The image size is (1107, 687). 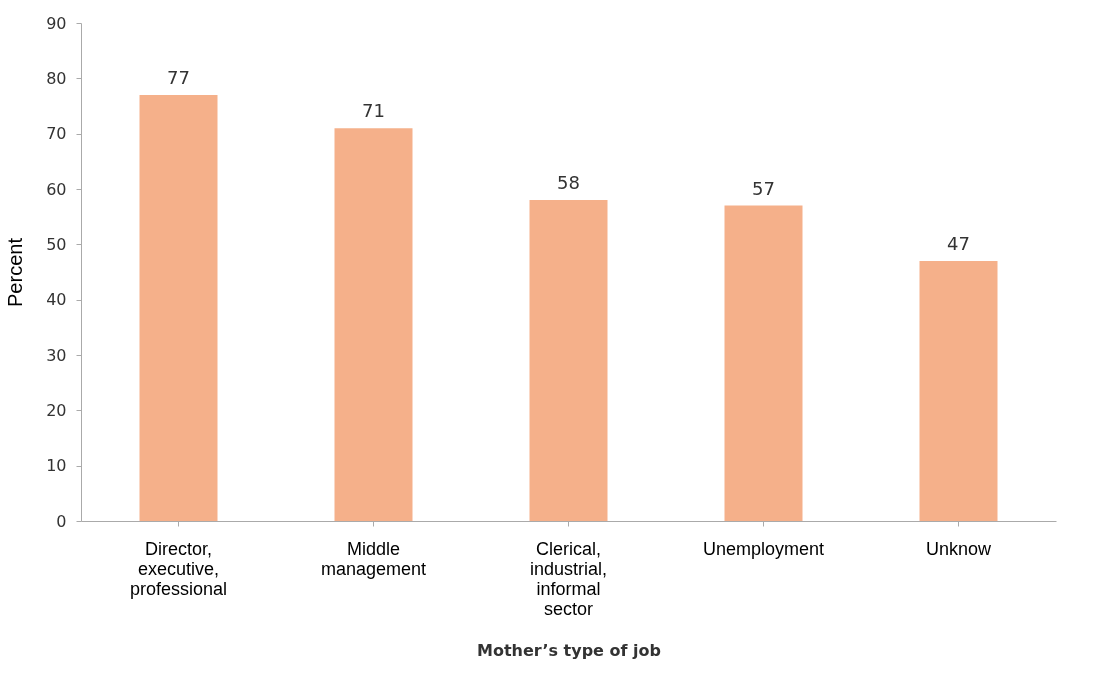 What do you see at coordinates (56, 466) in the screenshot?
I see `y-tick-label: 10` at bounding box center [56, 466].